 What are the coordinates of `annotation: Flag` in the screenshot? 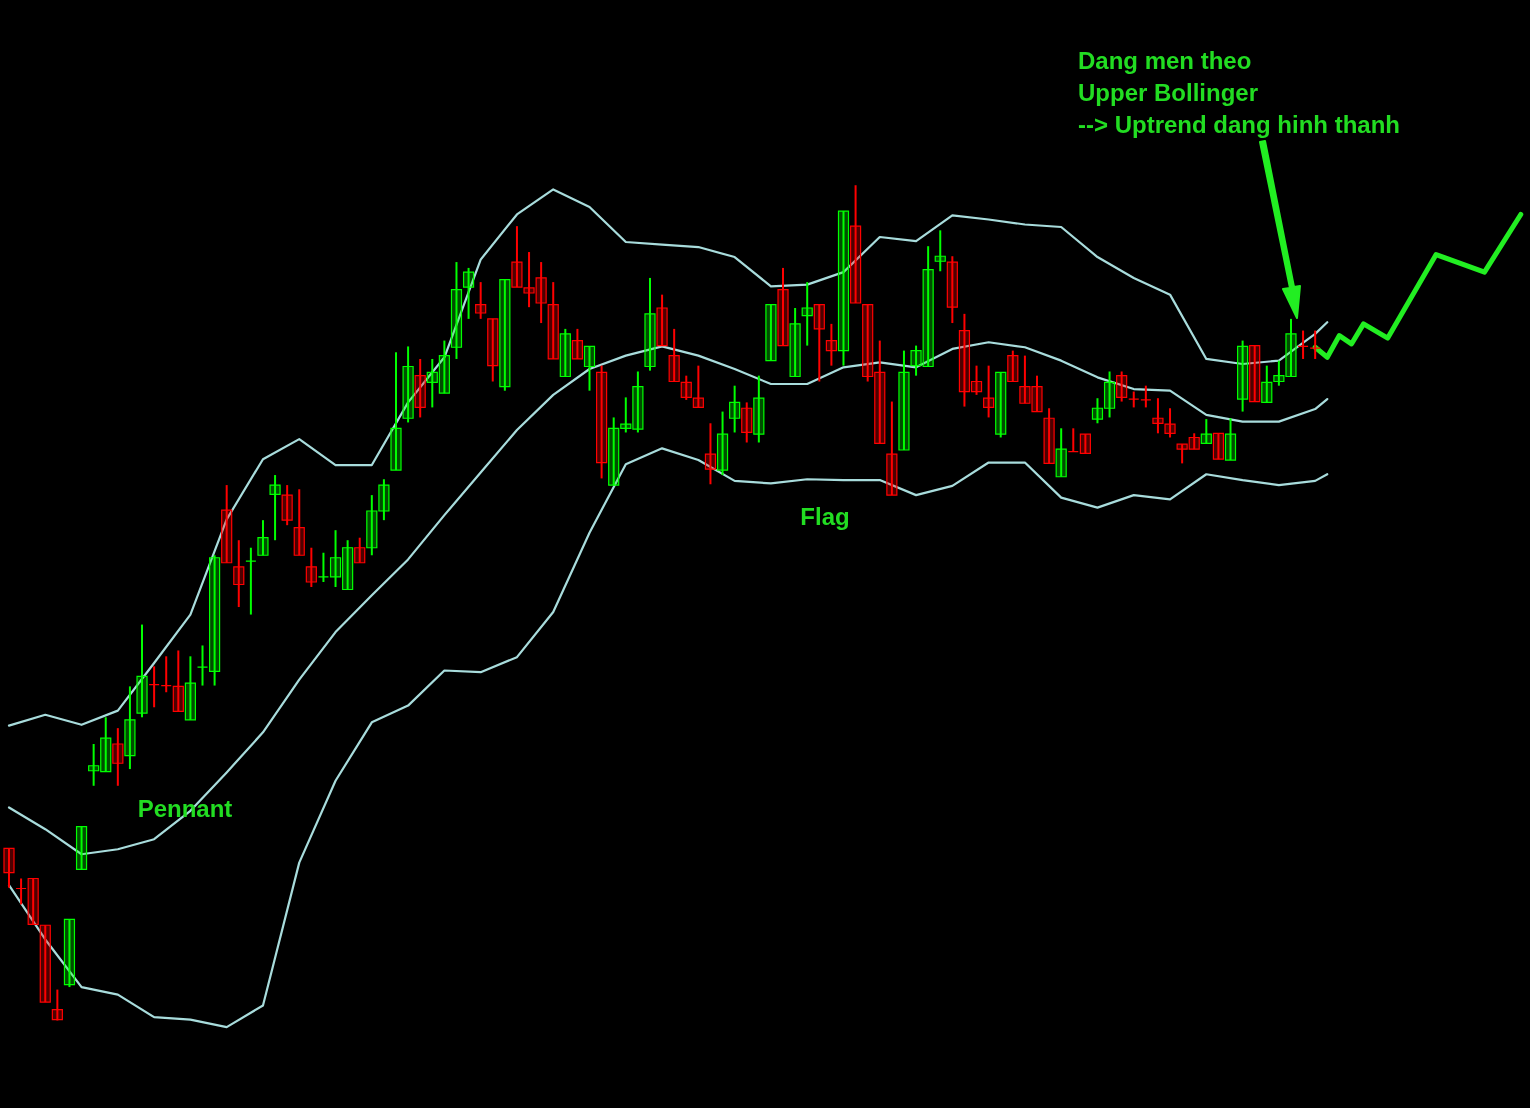 It's located at (825, 516).